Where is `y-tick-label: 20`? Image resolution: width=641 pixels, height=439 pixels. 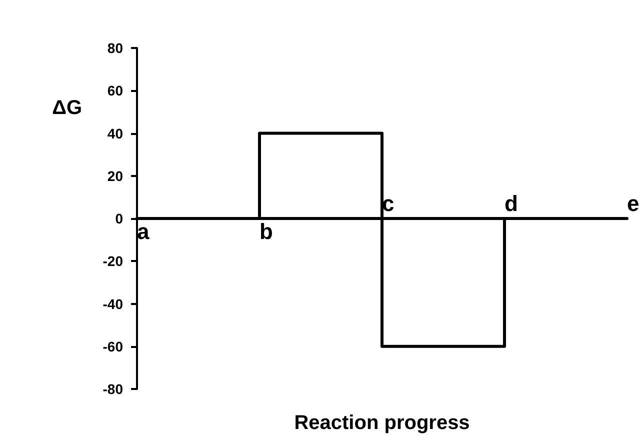
y-tick-label: 20 is located at coordinates (115, 176).